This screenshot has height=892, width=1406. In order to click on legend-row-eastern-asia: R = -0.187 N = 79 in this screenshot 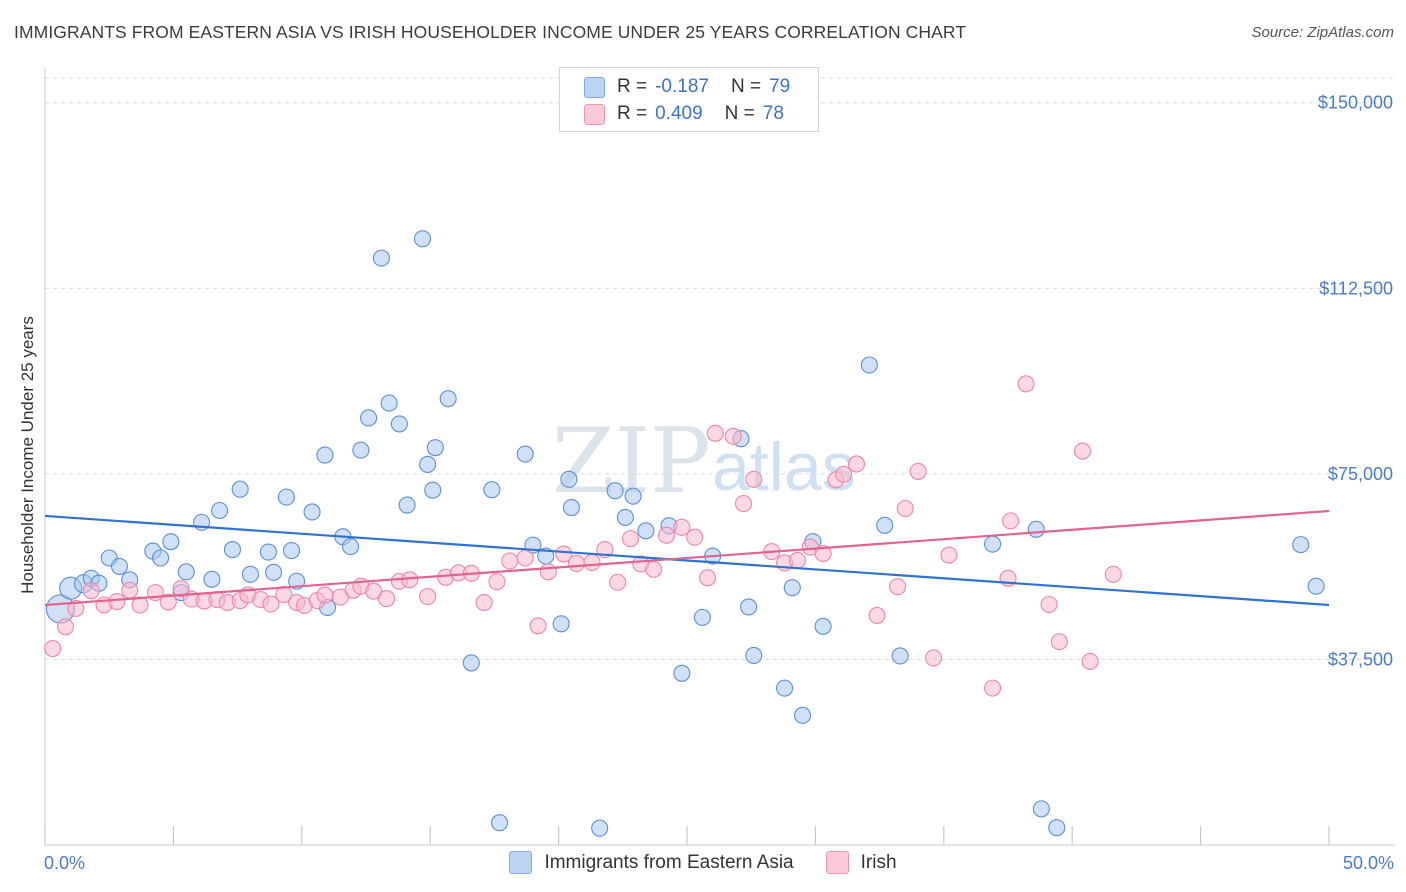, I will do `click(687, 87)`.